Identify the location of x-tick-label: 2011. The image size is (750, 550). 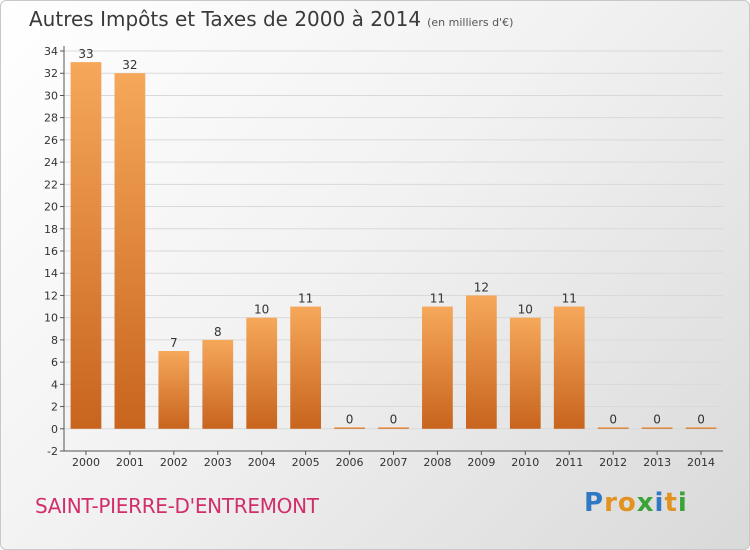
(569, 462).